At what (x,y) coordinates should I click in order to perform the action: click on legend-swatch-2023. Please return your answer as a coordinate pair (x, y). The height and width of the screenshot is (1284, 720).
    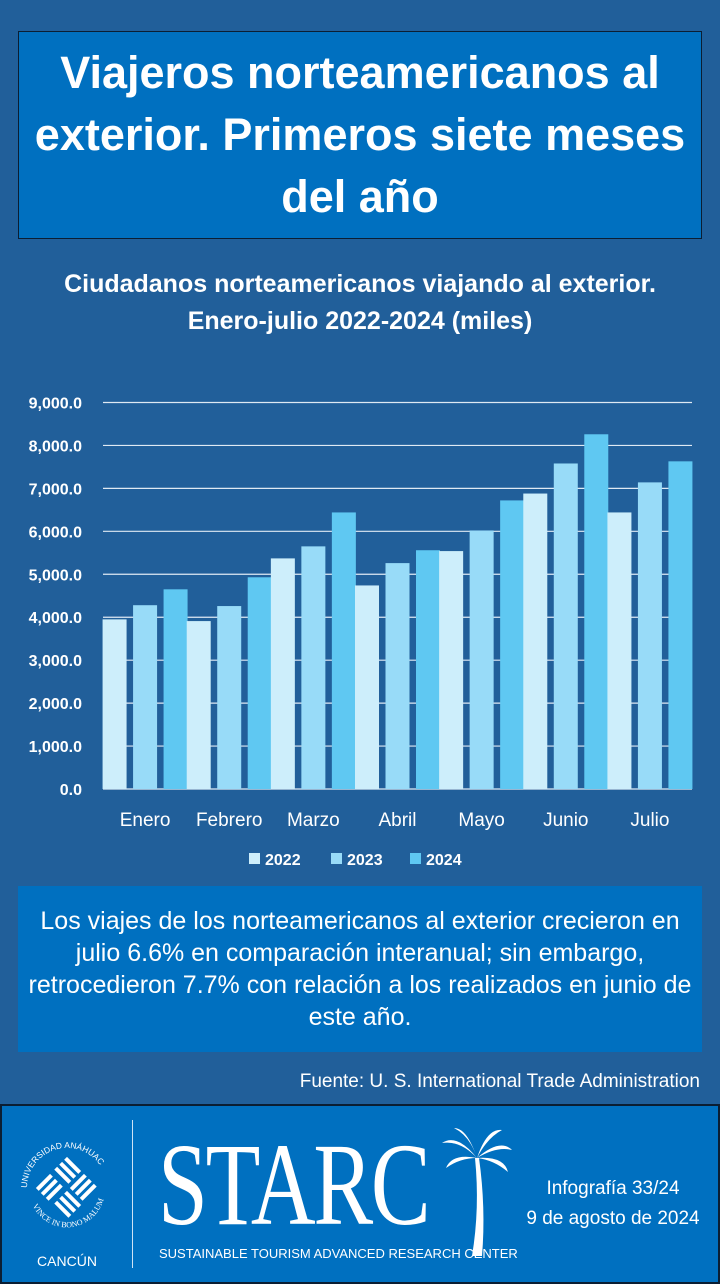
    Looking at the image, I should click on (336, 858).